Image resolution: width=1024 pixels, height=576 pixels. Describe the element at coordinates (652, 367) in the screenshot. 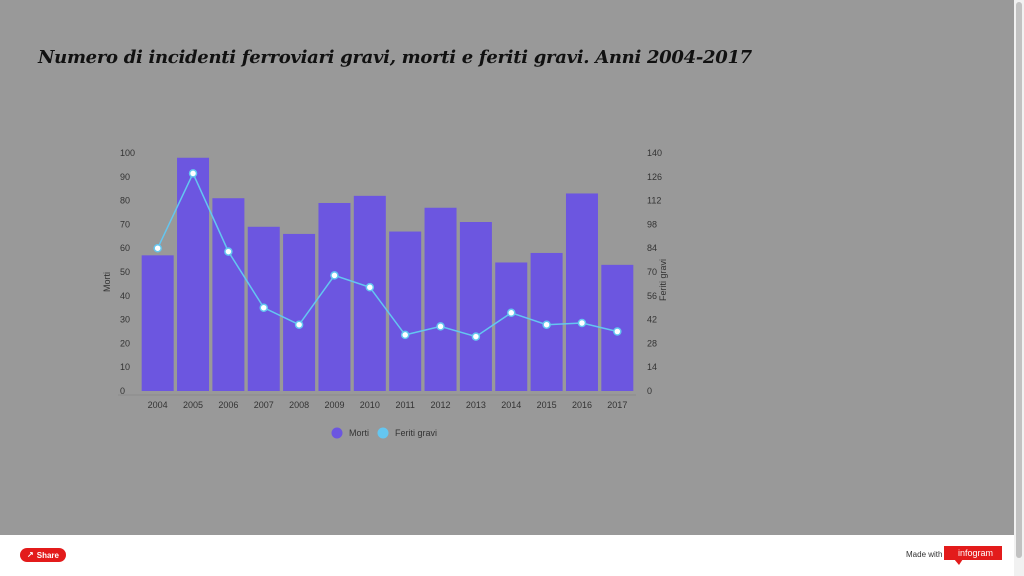

I see `y-right-tick-label: 14` at that location.